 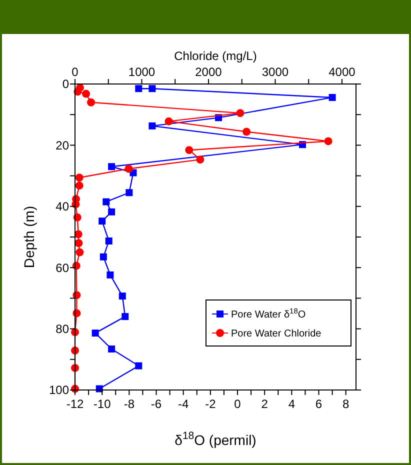 I want to click on x-tick-label: -10, so click(x=102, y=404).